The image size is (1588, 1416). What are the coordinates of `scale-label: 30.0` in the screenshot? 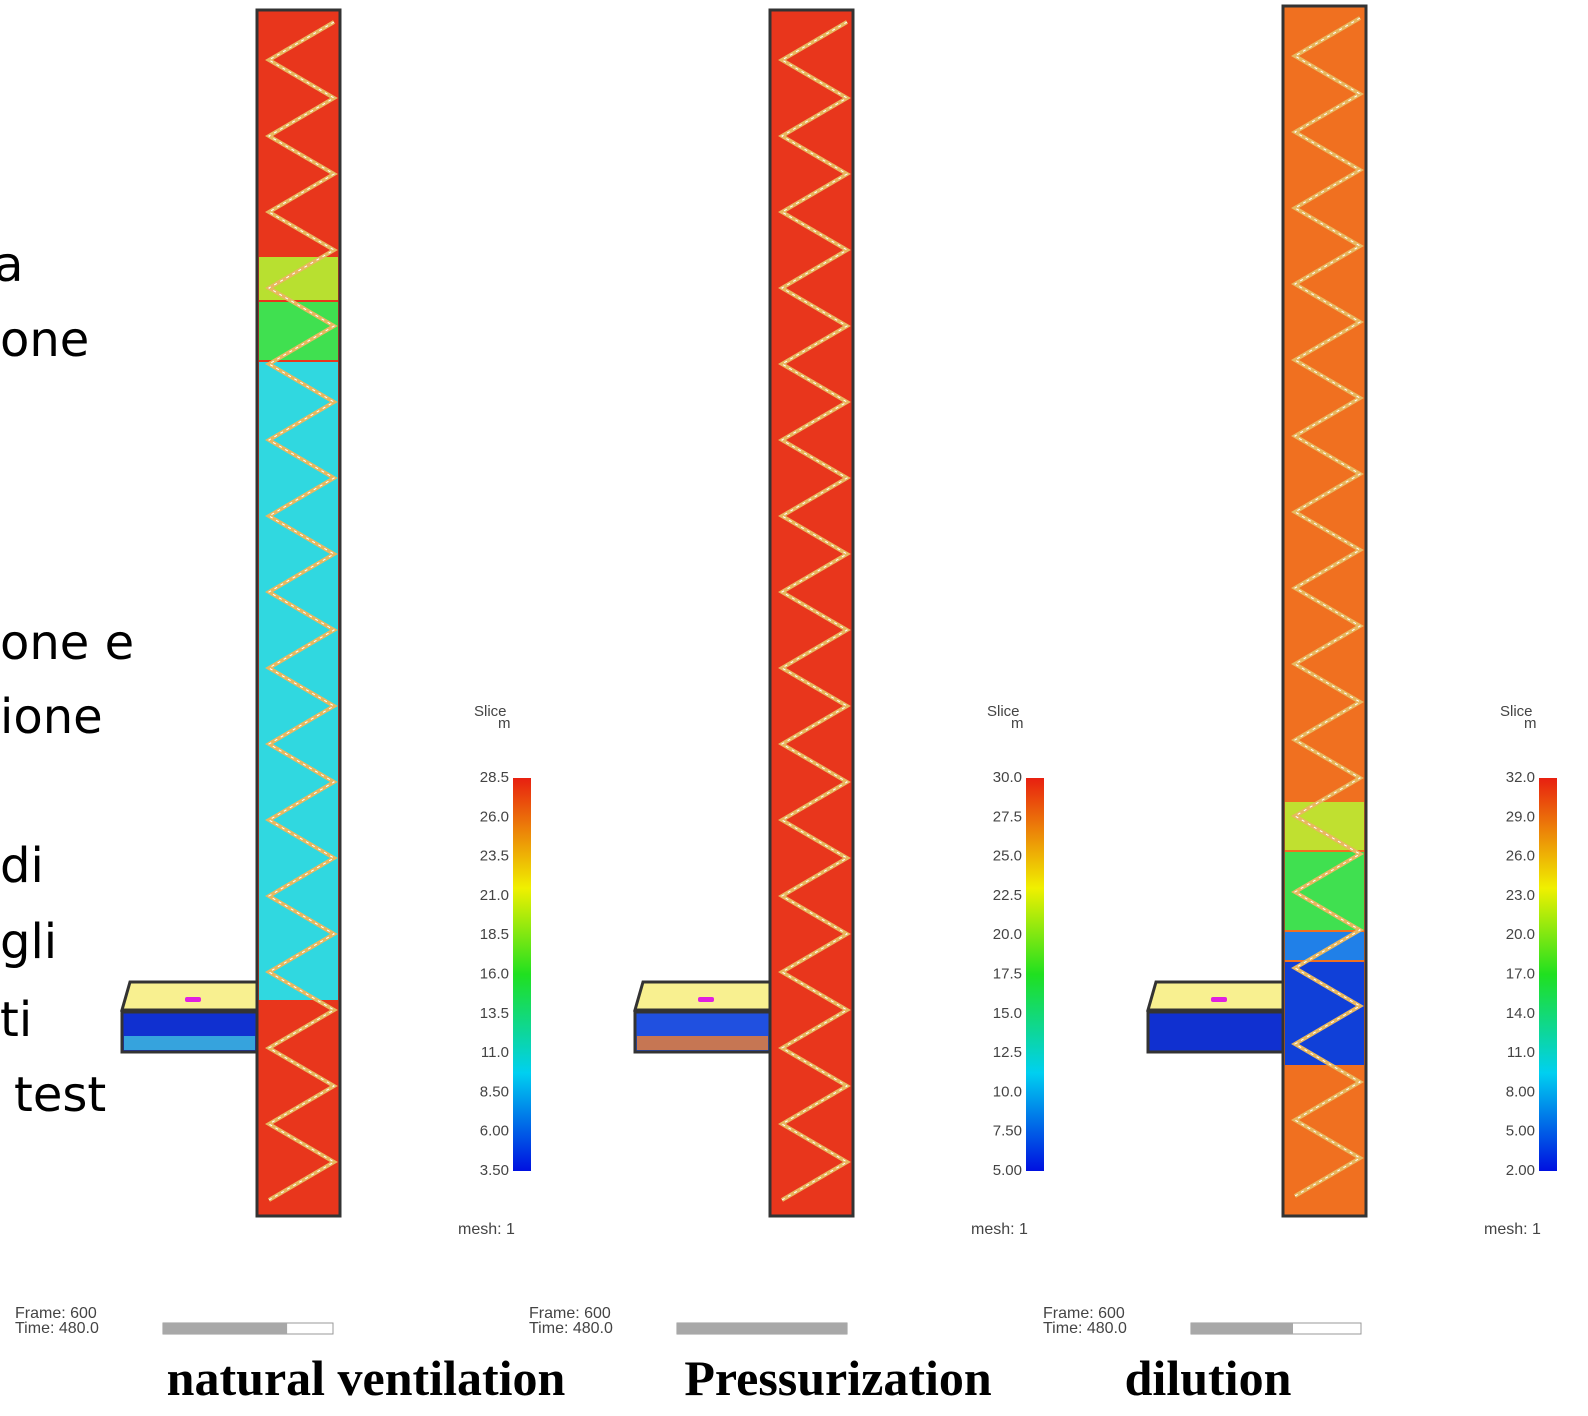 It's located at (1007, 777).